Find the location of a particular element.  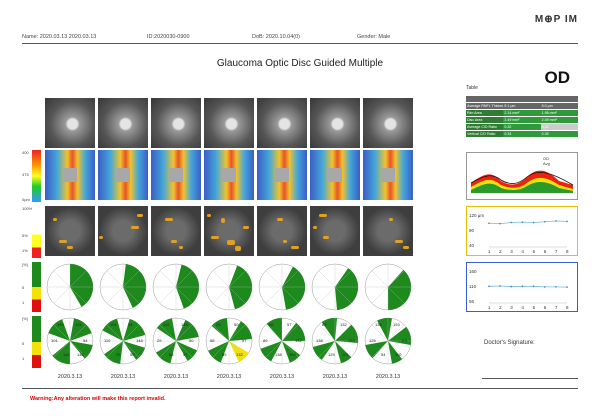

table-cell: 2.49 mm² is located at coordinates (522, 120).